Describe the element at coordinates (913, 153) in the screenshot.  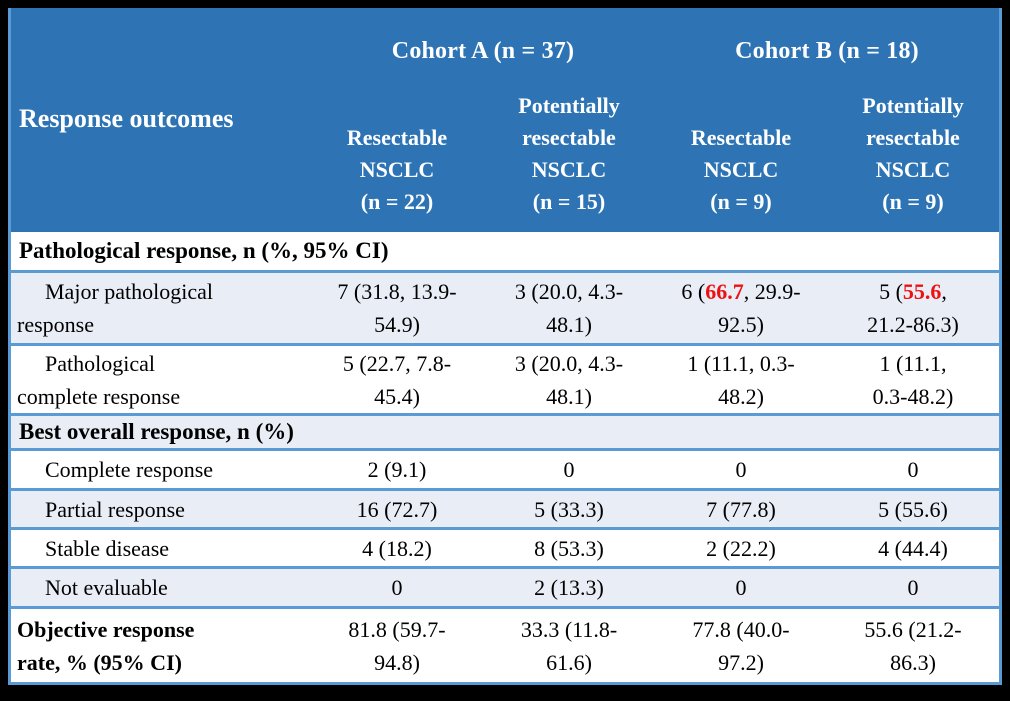
I see `column-header-potentially-resectable-b: Potentially resectable NSCLC (n = 9)` at that location.